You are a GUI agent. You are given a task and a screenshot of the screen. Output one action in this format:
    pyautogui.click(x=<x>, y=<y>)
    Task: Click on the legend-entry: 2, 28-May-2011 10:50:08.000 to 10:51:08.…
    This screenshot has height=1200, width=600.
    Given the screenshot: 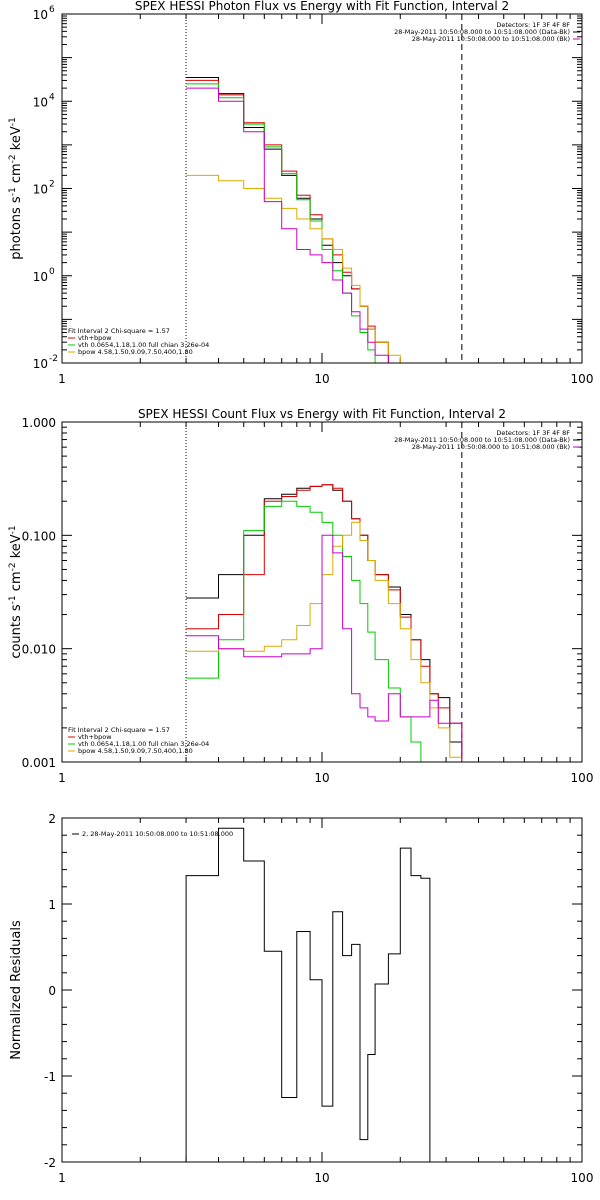 What is the action you would take?
    pyautogui.click(x=157, y=834)
    